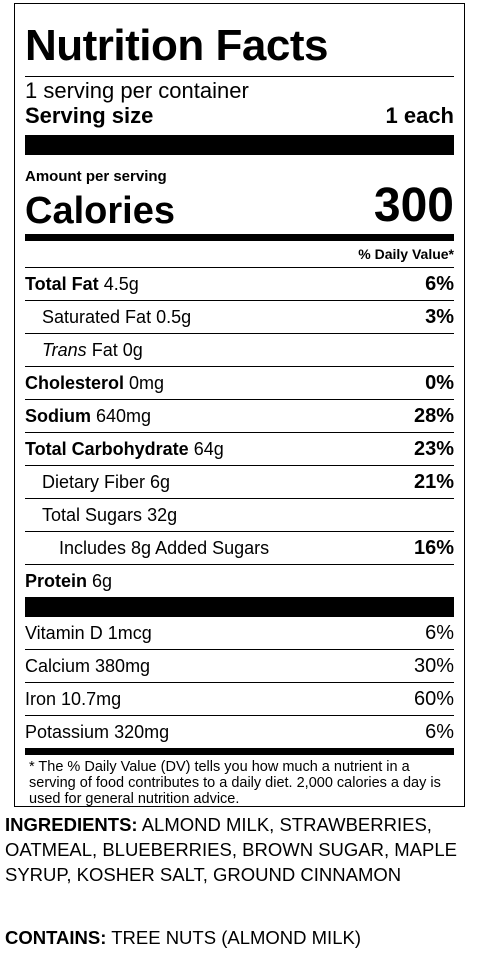 This screenshot has height=954, width=480. I want to click on nutrient-amount: 4.5g, so click(121, 283).